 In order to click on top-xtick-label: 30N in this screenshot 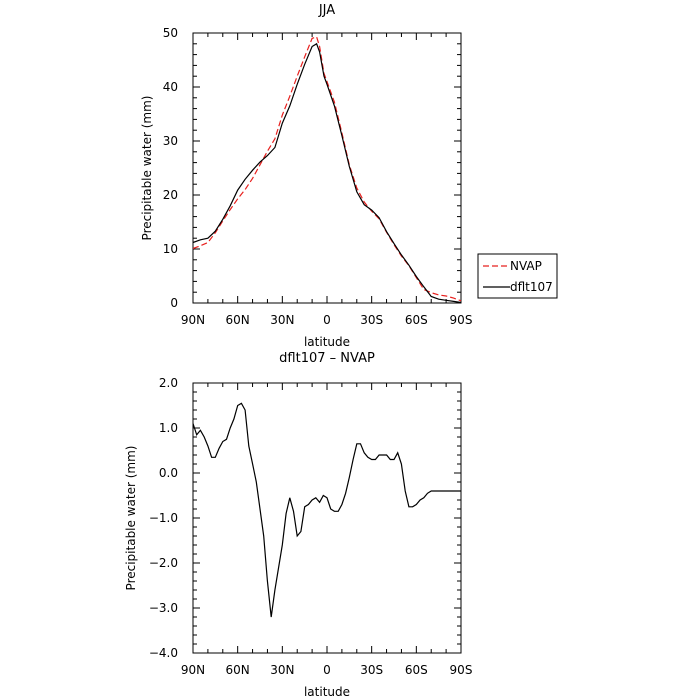, I will do `click(282, 320)`.